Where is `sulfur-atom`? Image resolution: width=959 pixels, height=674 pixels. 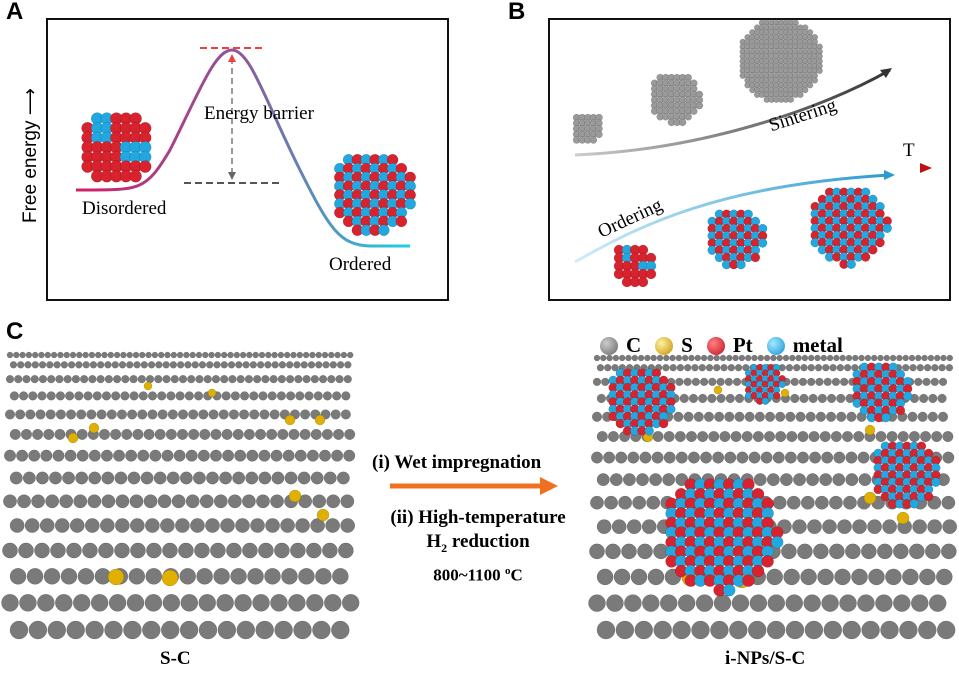
sulfur-atom is located at coordinates (170, 578).